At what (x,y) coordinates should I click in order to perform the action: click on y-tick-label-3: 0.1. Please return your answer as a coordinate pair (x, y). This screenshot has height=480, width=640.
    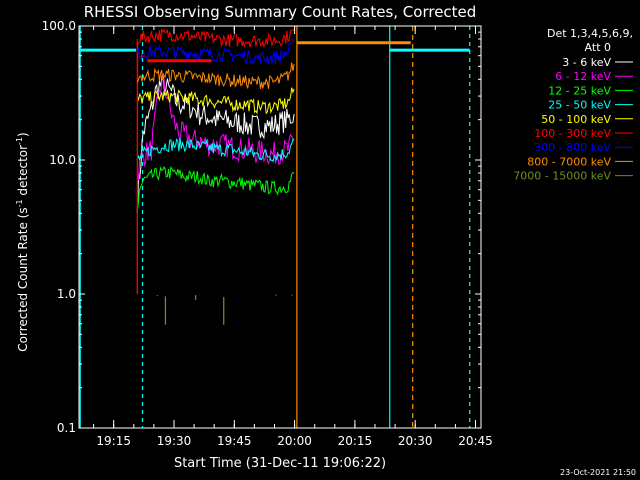
    Looking at the image, I should click on (66, 428).